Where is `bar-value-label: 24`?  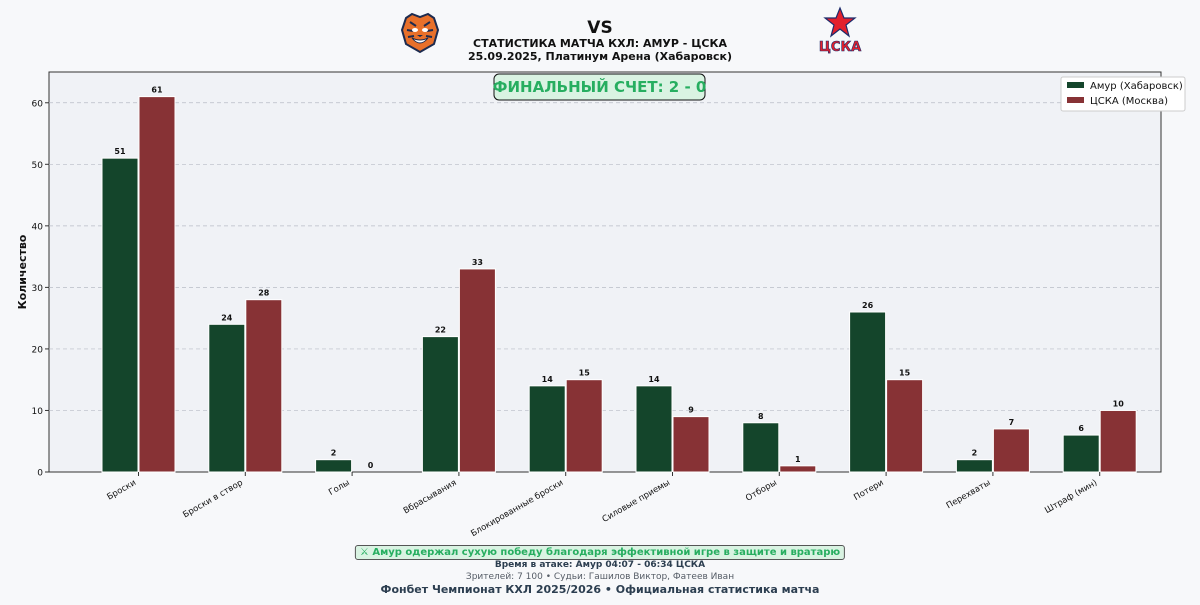 bar-value-label: 24 is located at coordinates (227, 317).